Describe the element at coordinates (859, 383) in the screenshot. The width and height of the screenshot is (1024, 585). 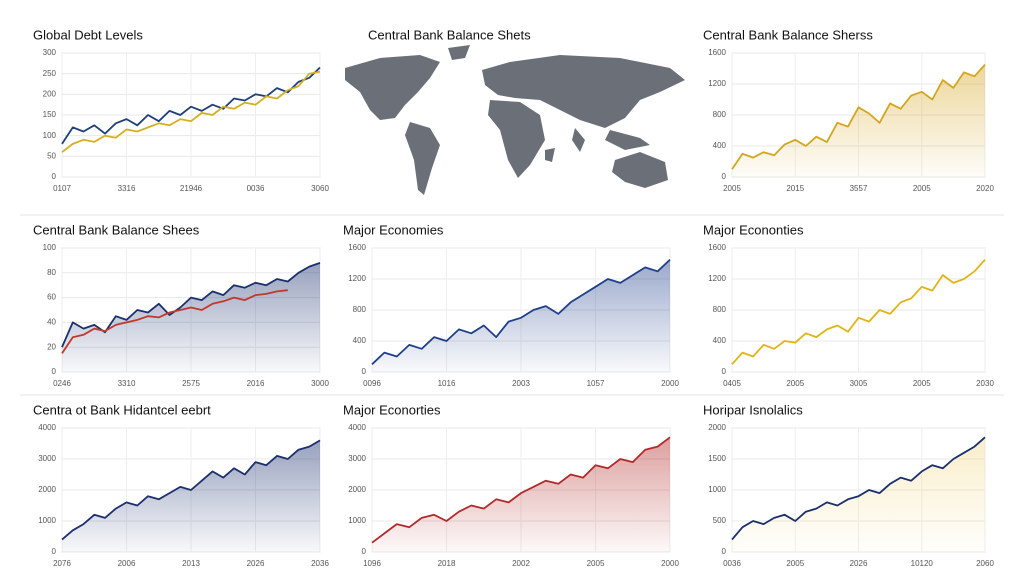
I see `x-tick-label: 3005` at that location.